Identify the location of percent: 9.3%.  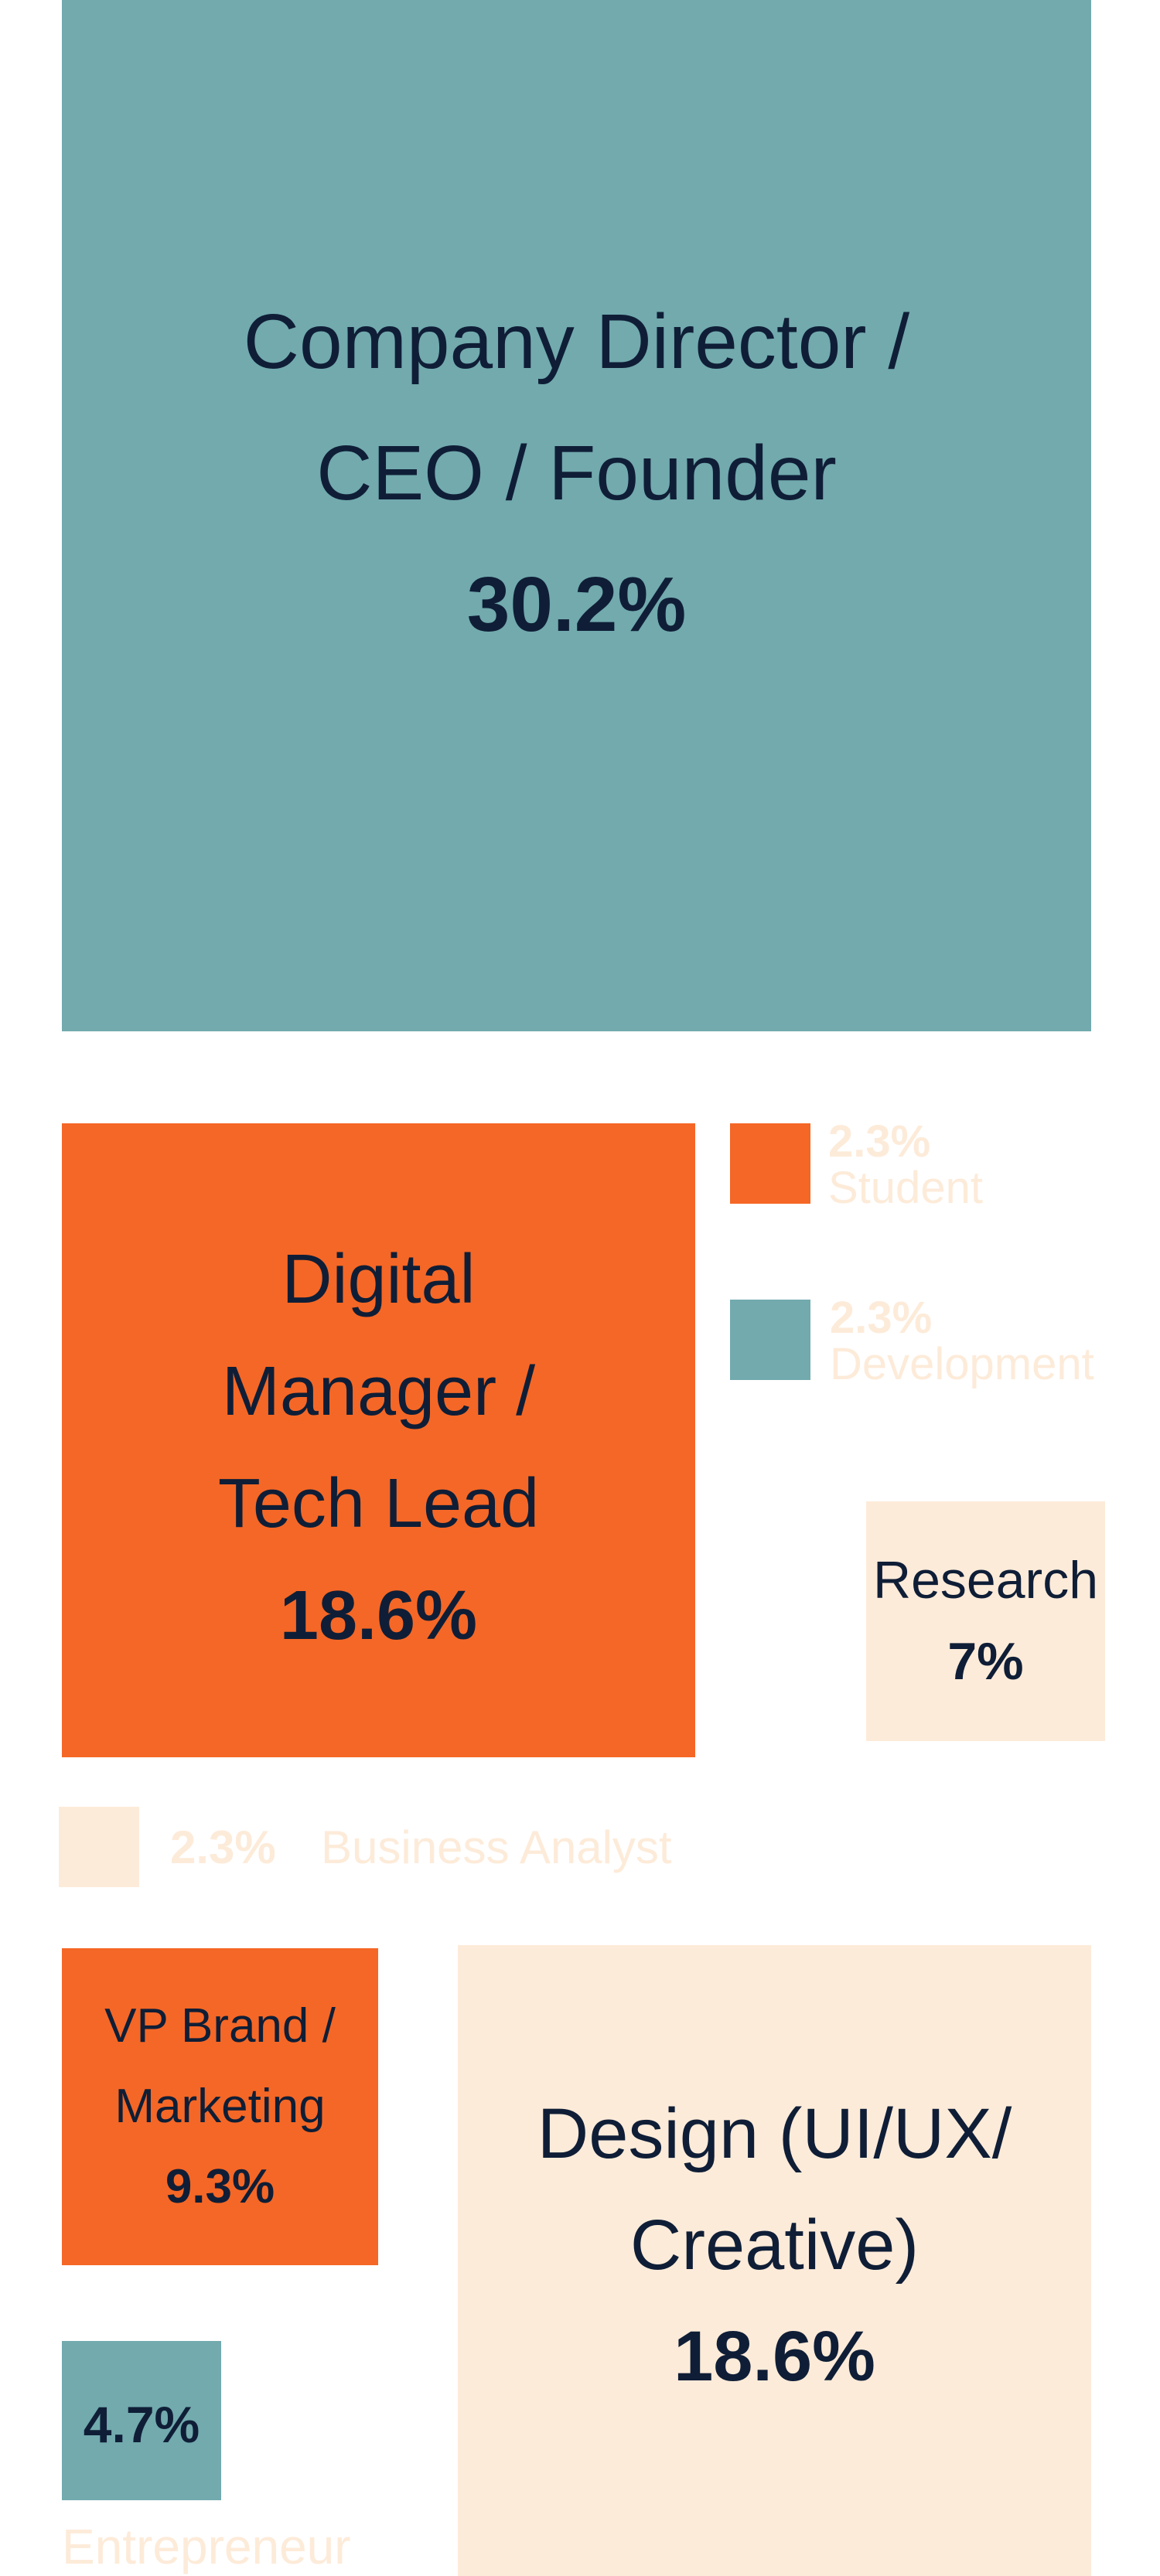
(220, 2186).